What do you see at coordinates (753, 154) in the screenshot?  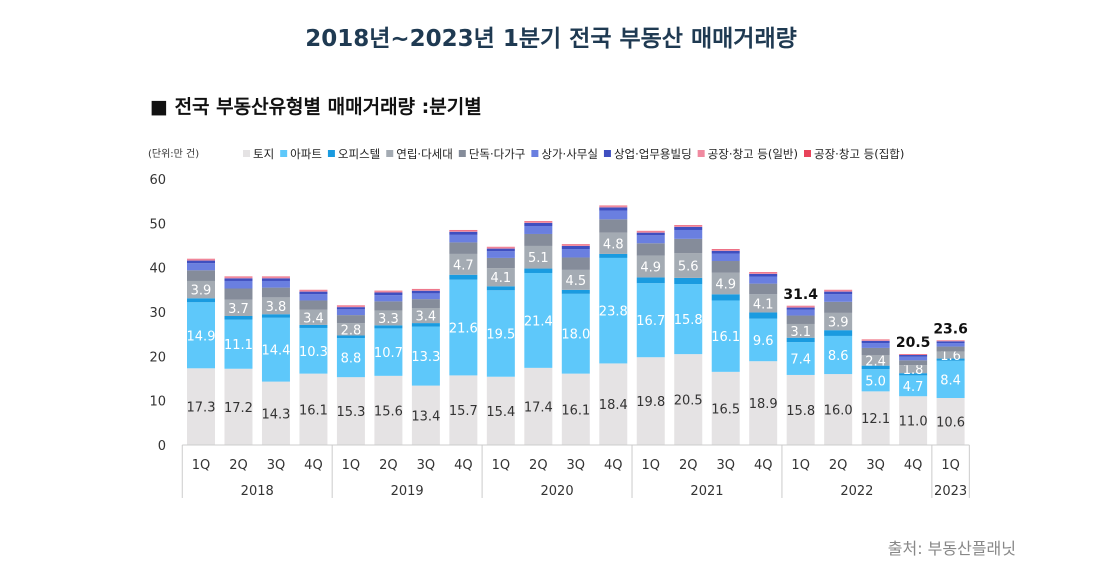 I see `legend-label: 공장·창고 등(일반)` at bounding box center [753, 154].